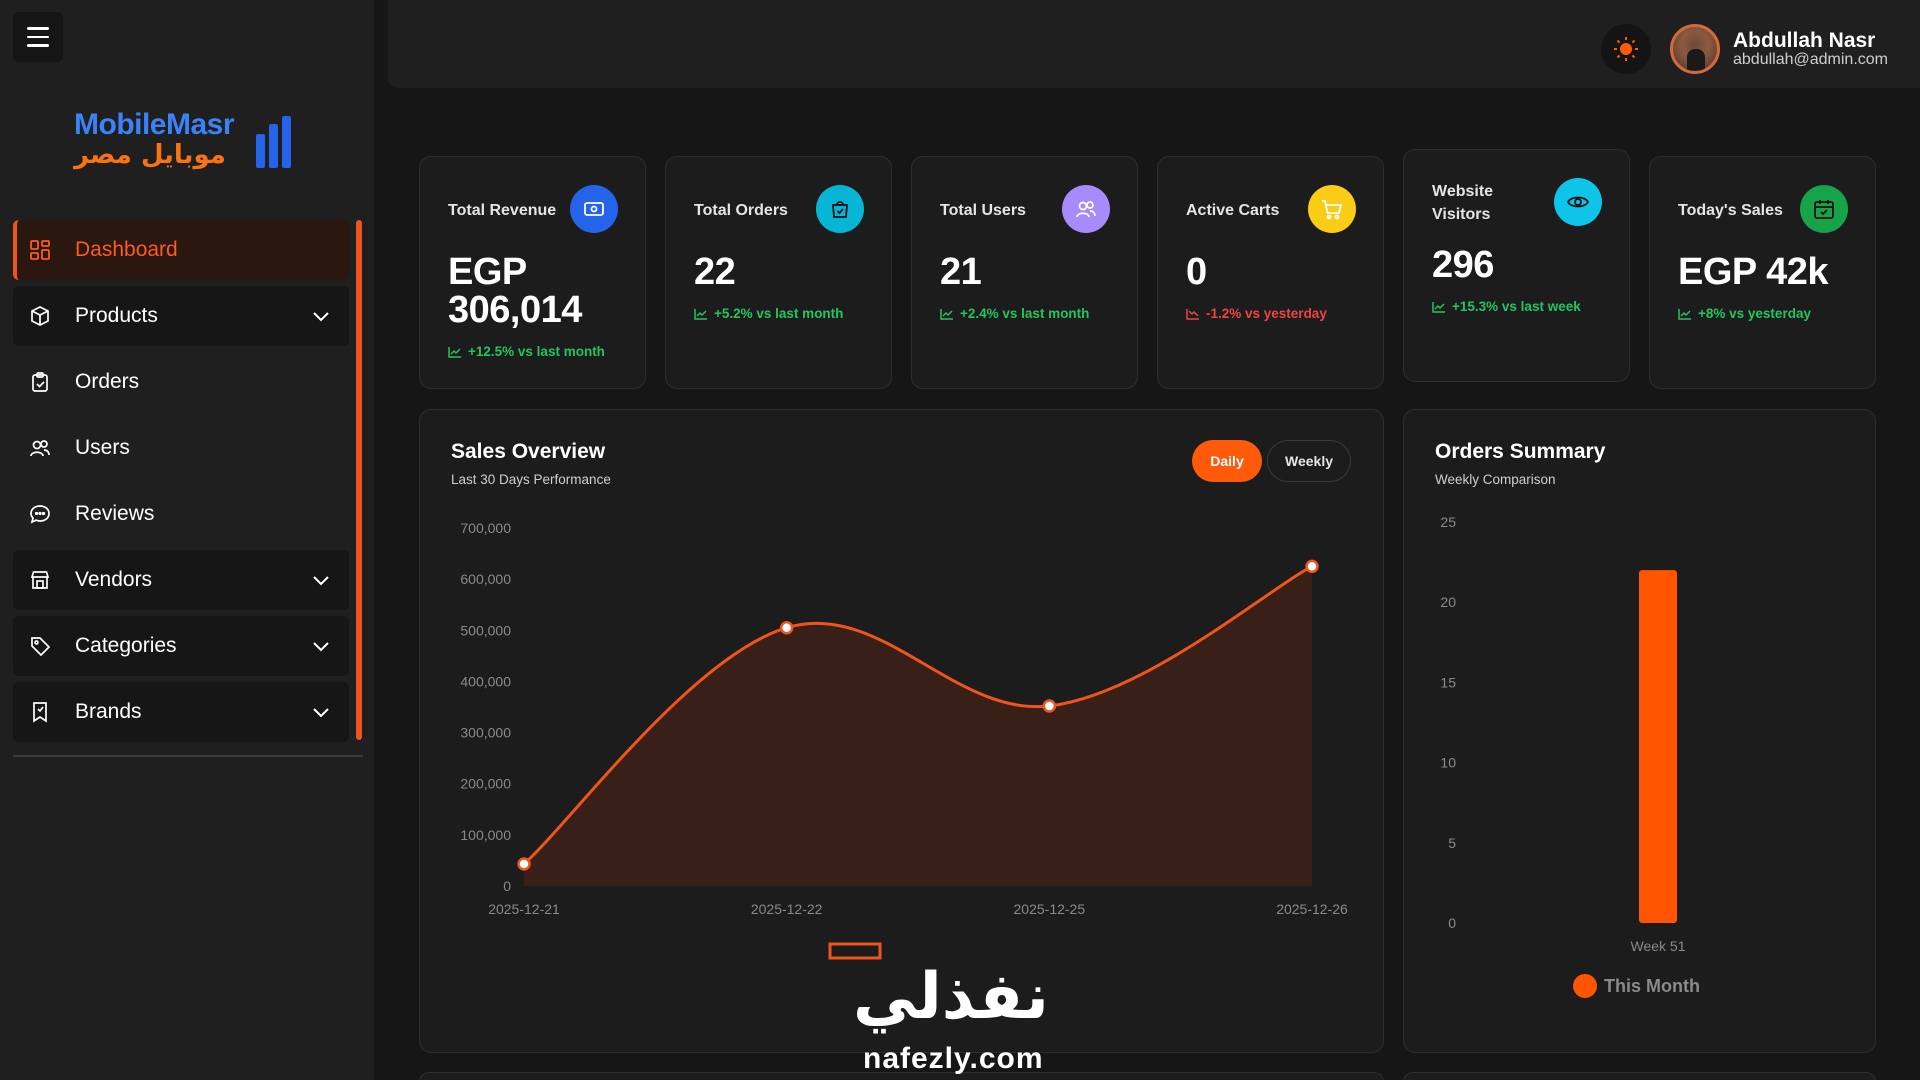 This screenshot has width=1920, height=1080. I want to click on box-icon, so click(40, 316).